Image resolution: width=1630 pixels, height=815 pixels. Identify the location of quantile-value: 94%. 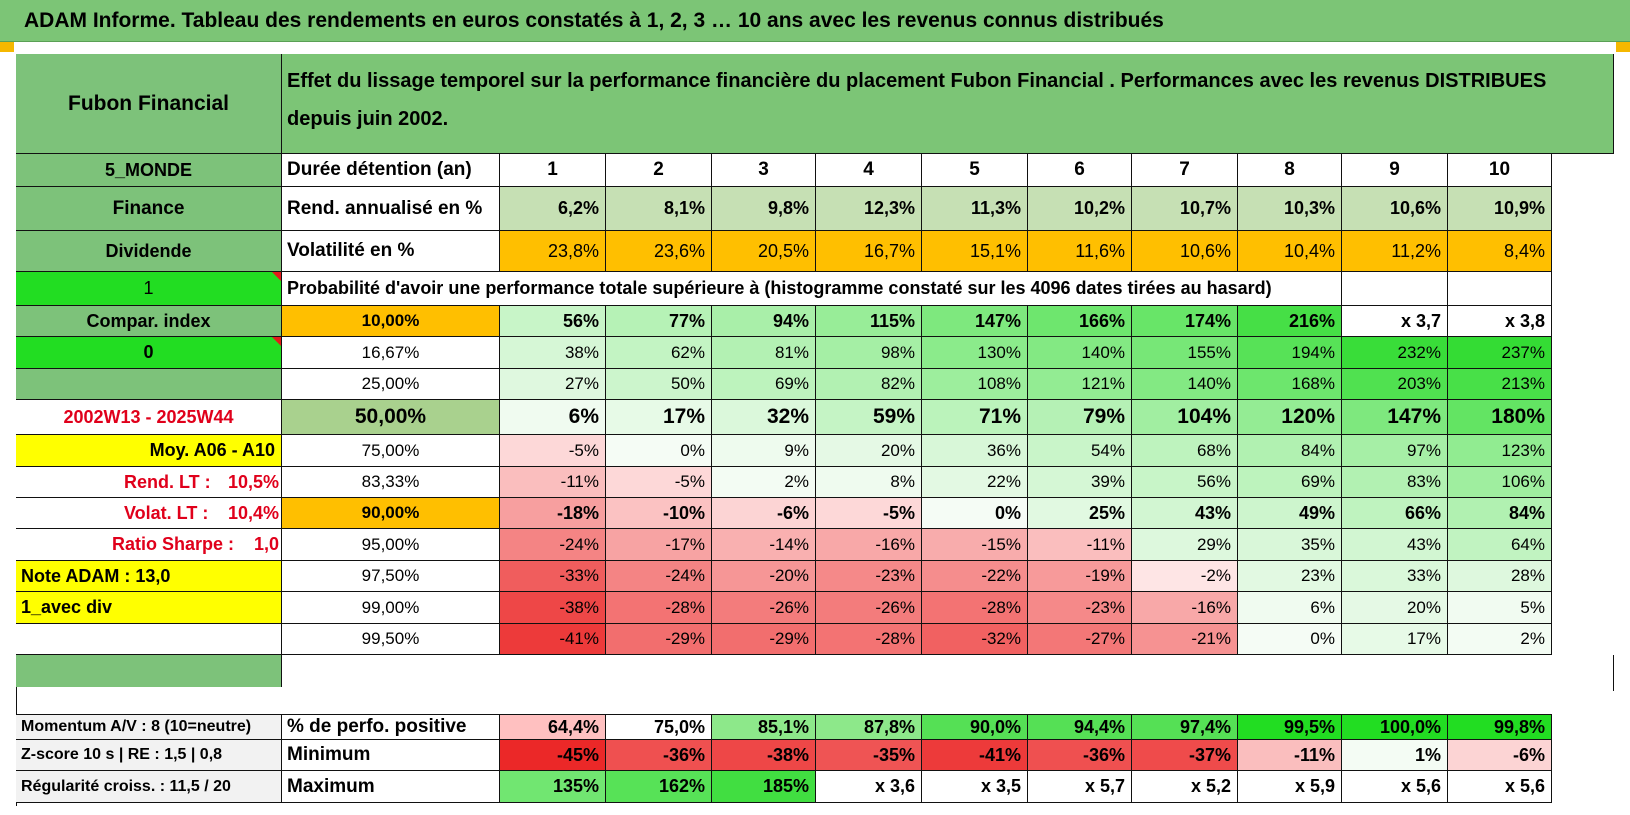
(764, 321).